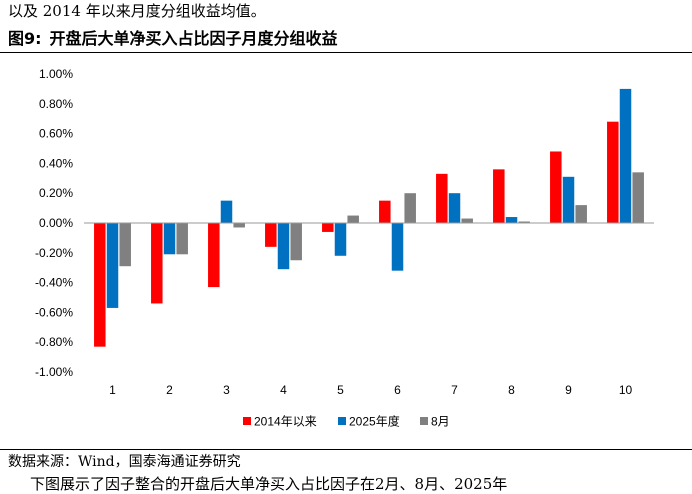 The height and width of the screenshot is (494, 692). I want to click on y-tick-label: -1.00%, so click(54, 372).